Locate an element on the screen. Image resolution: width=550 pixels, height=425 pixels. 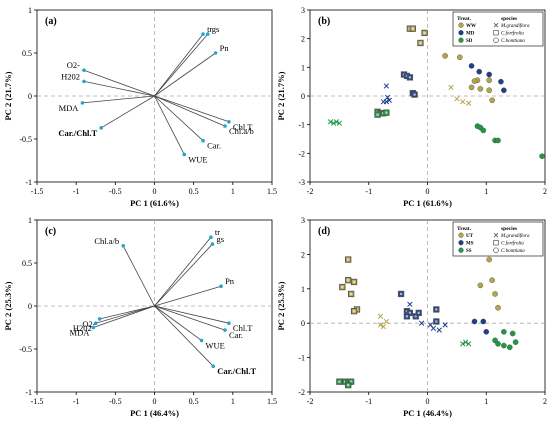
loading-label: H202 is located at coordinates (82, 328).